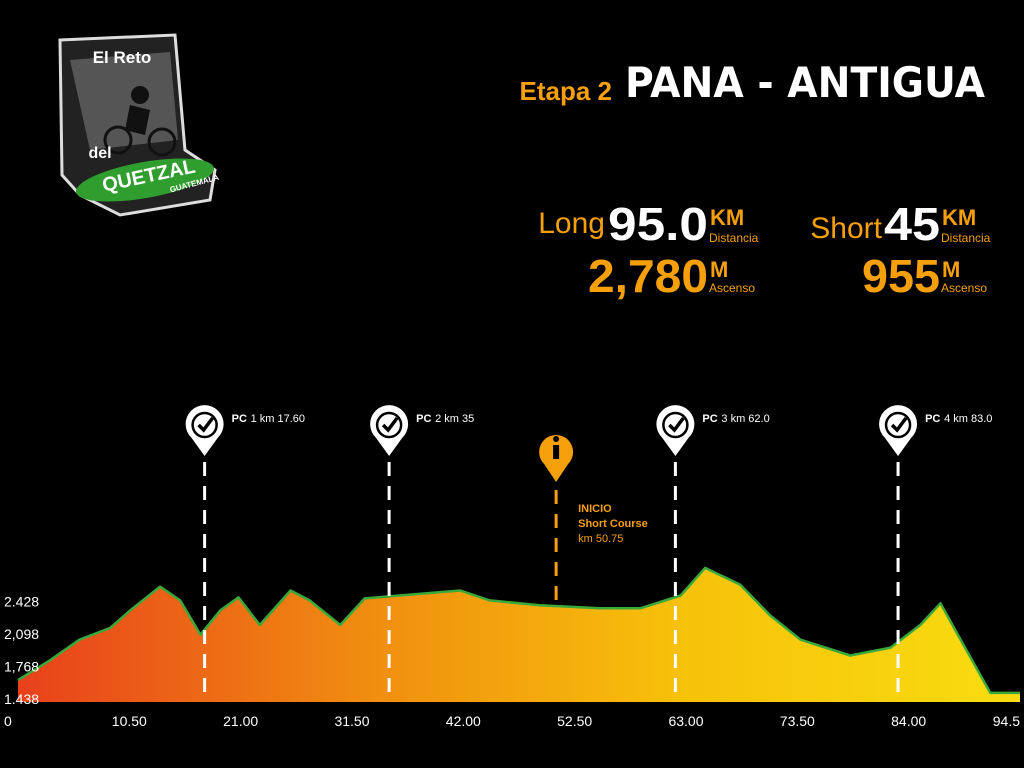 This screenshot has height=768, width=1024. I want to click on x-tick-label: 42.00, so click(463, 721).